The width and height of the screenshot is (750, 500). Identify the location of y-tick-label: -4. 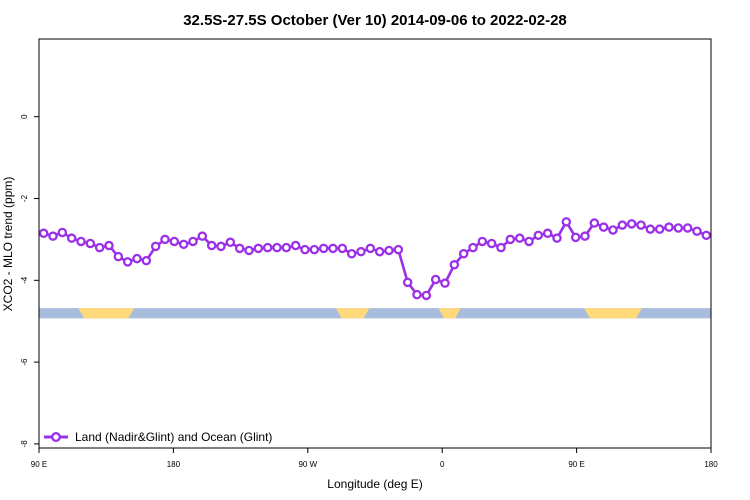
(24, 280).